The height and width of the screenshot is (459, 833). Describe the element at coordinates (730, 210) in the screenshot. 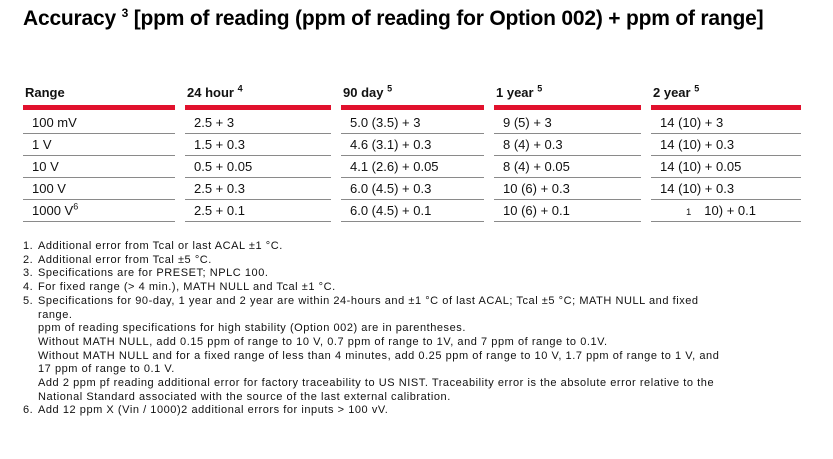

I see `value-text: 10) + 0.1` at that location.